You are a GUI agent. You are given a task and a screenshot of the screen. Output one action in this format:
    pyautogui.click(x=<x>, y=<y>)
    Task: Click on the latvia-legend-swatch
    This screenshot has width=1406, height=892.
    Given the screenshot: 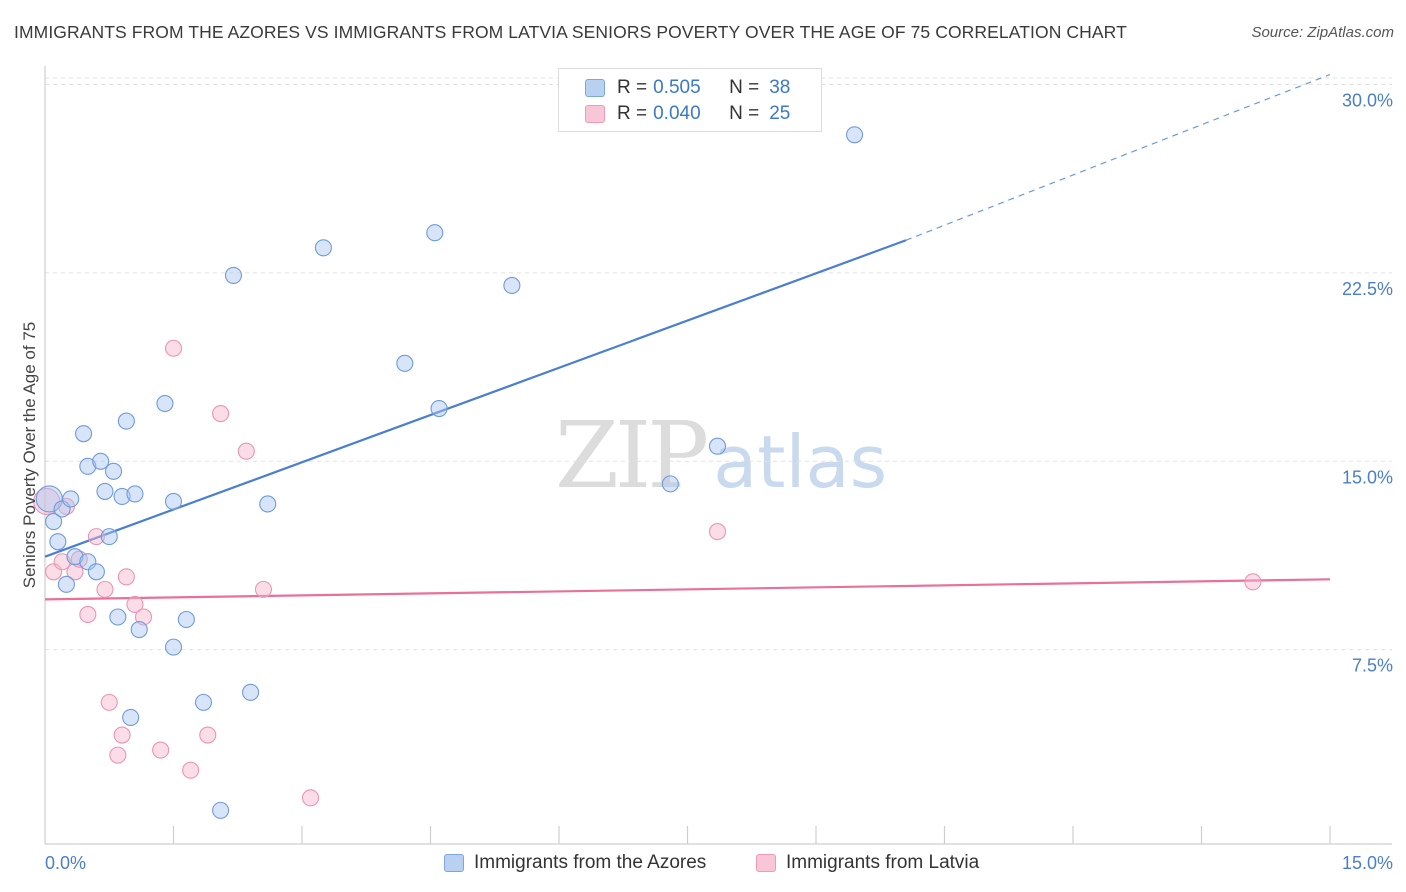 What is the action you would take?
    pyautogui.click(x=766, y=863)
    